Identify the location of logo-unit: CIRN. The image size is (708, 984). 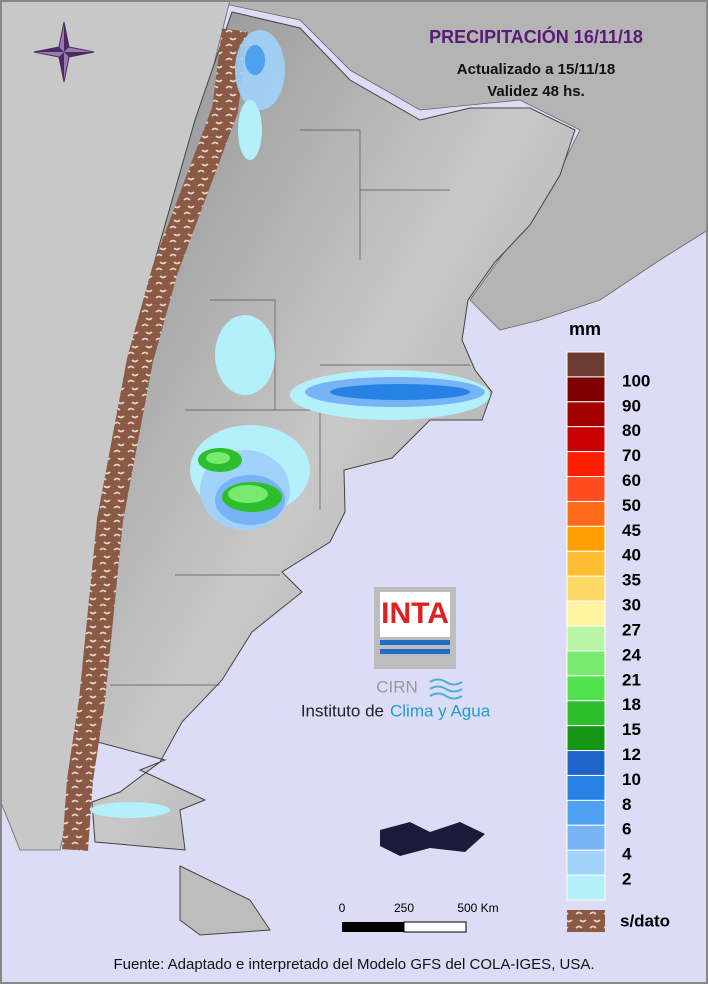
(397, 686).